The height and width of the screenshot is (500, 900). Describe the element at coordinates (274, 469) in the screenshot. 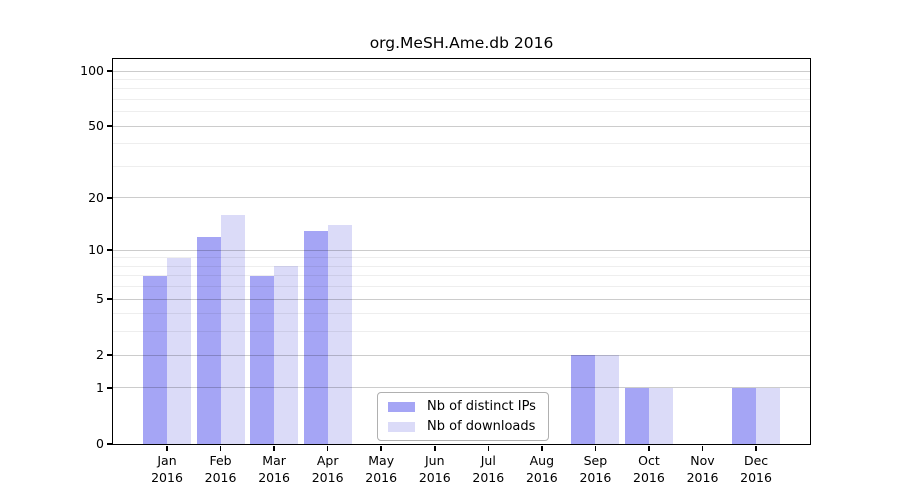

I see `x-tick-label: Mar 2016` at that location.